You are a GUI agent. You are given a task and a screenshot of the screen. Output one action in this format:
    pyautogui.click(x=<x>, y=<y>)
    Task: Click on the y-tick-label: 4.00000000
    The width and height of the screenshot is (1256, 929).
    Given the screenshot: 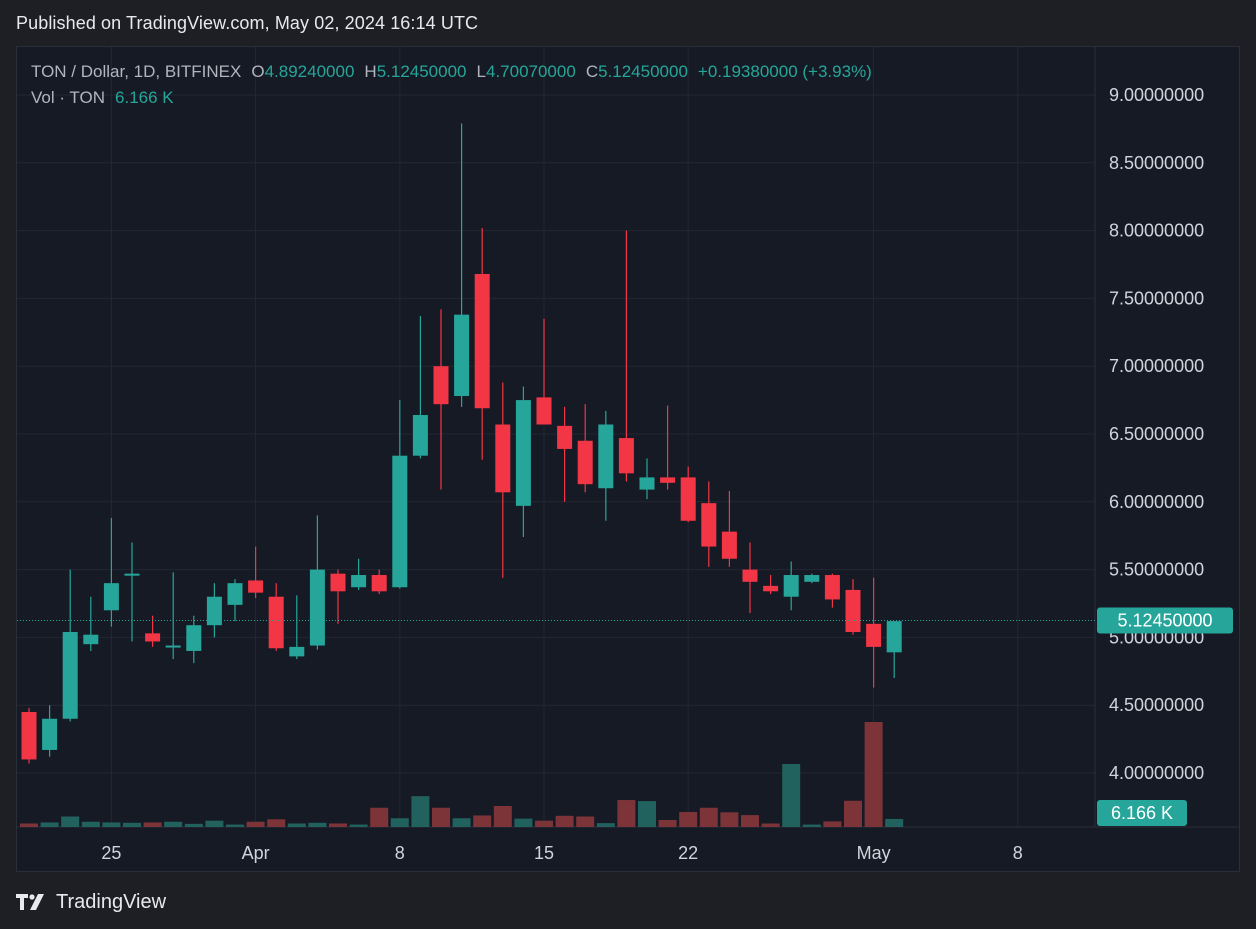 What is the action you would take?
    pyautogui.click(x=1156, y=773)
    